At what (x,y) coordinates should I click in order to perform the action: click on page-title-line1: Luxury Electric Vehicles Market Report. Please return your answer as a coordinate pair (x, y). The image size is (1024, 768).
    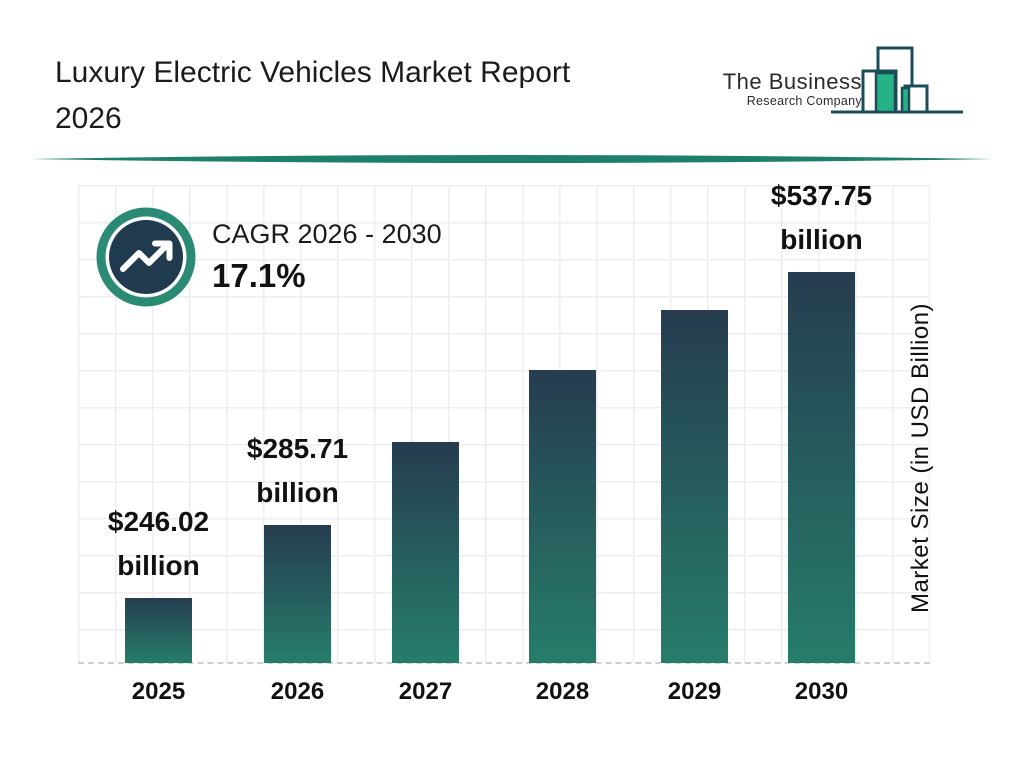
    Looking at the image, I should click on (313, 72).